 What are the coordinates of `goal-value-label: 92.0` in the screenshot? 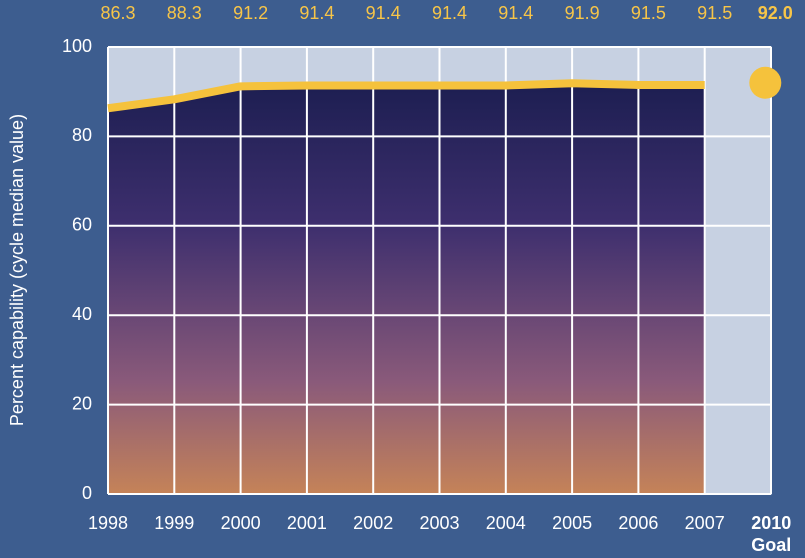 It's located at (775, 13).